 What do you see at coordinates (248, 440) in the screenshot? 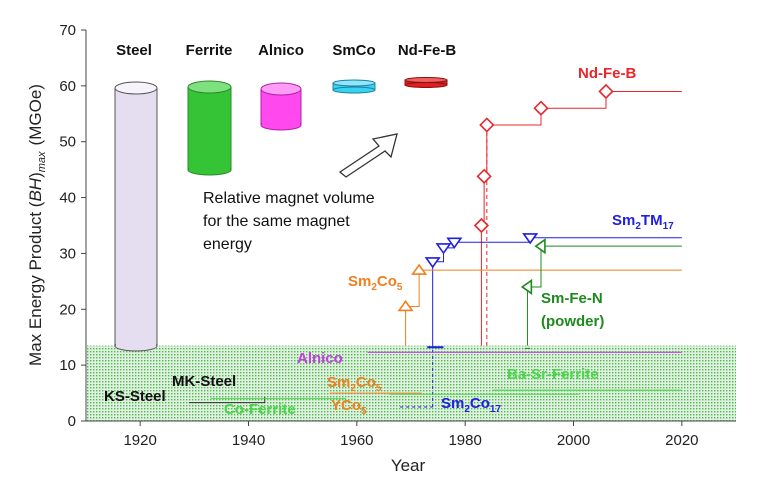
I see `x-tick-label: 1940` at bounding box center [248, 440].